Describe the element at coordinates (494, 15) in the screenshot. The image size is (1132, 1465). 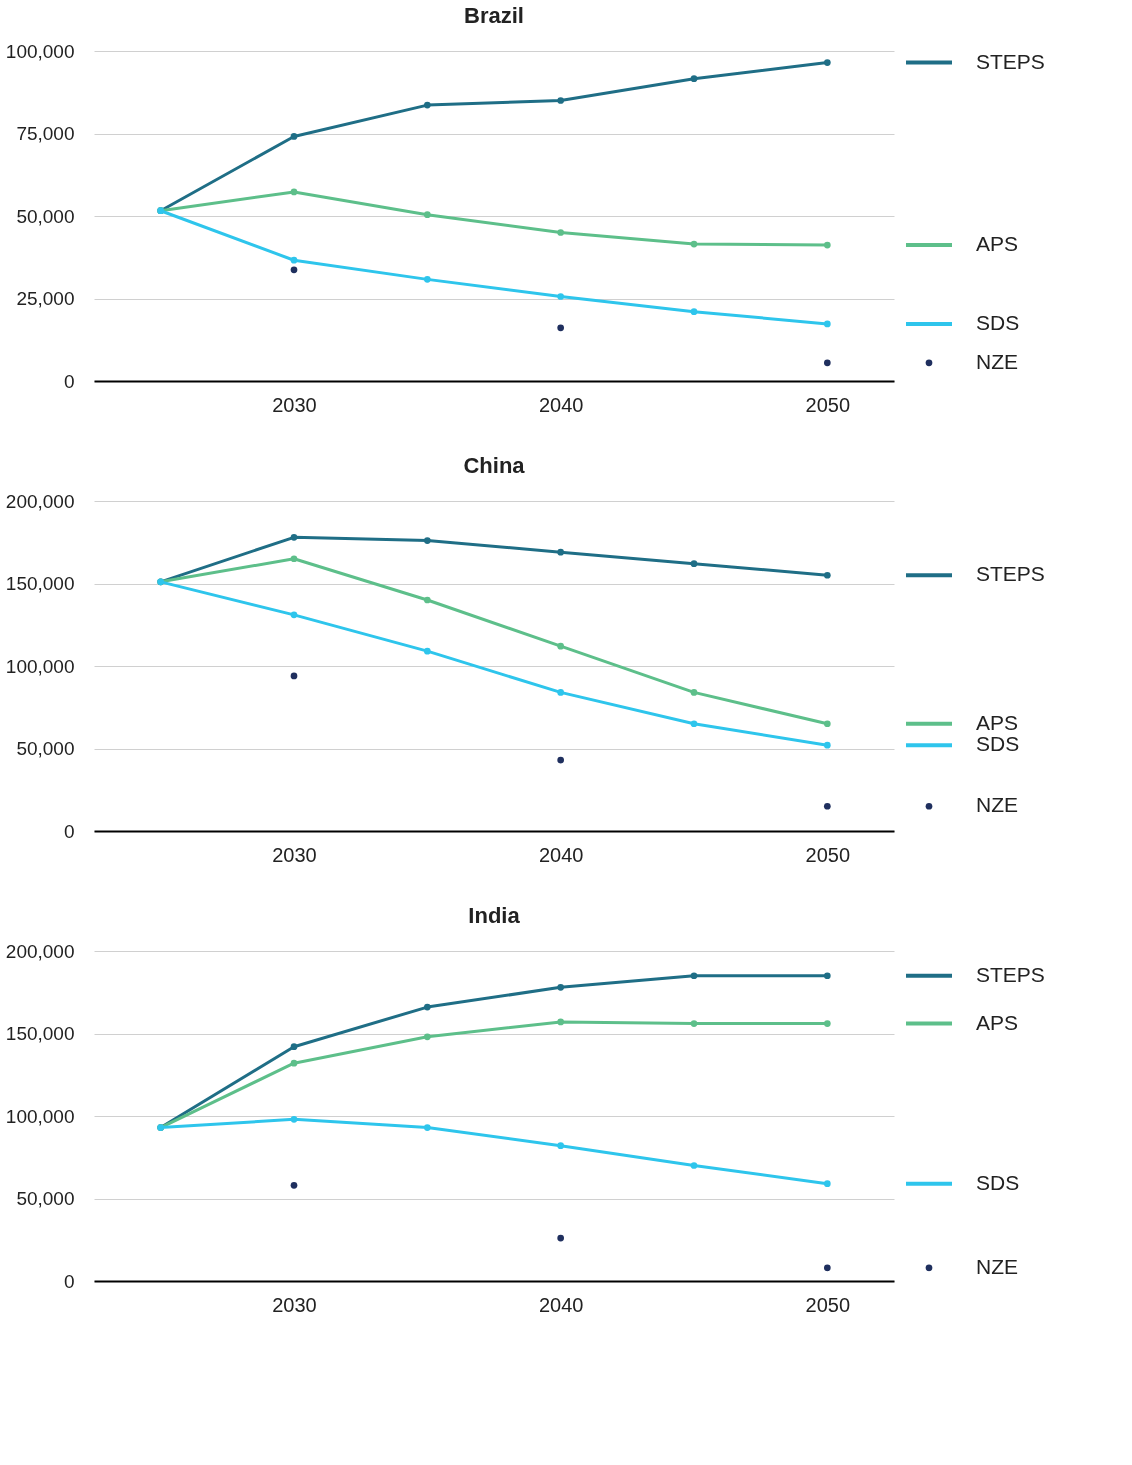
I see `chart-title: Brazil` at that location.